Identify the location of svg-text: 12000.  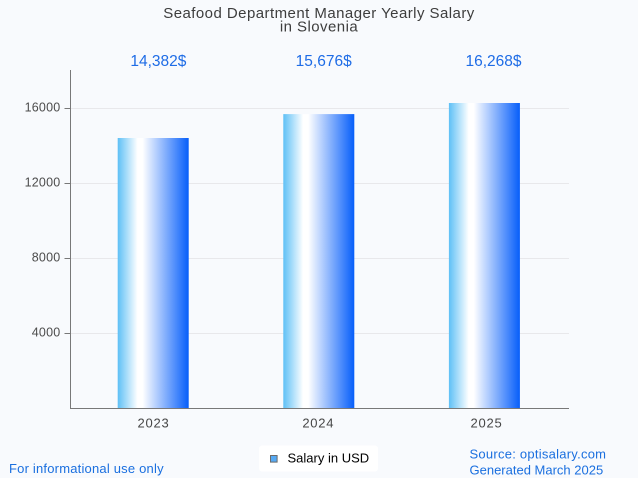
(43, 183).